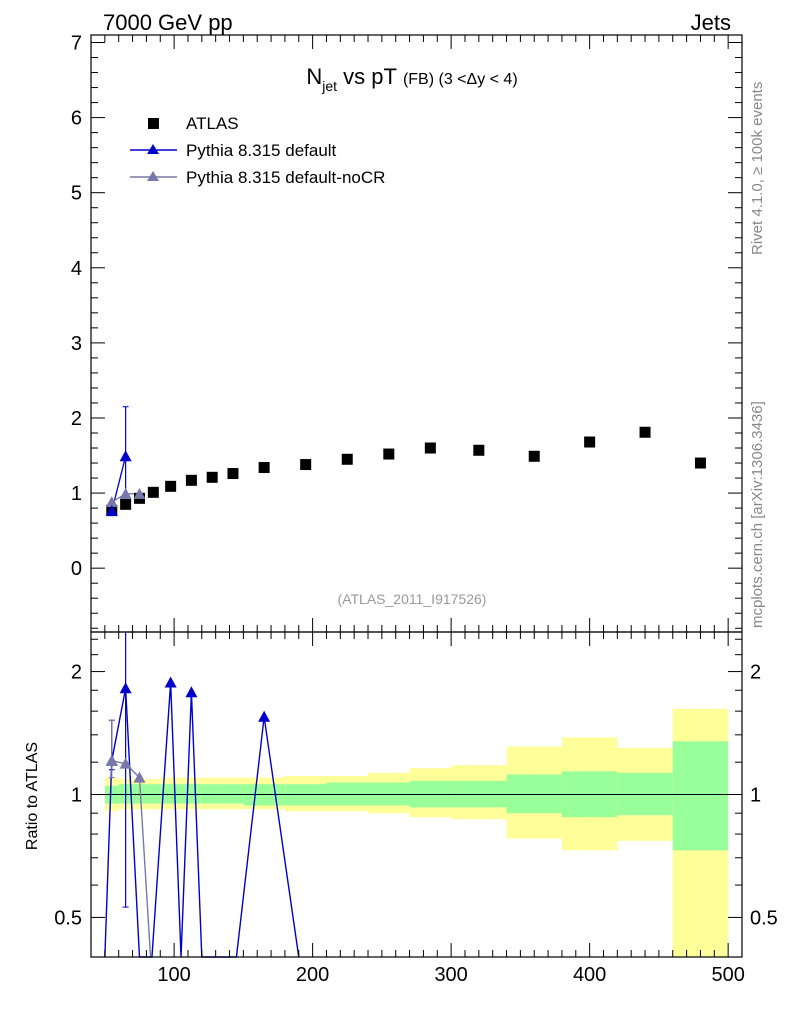  Describe the element at coordinates (261, 150) in the screenshot. I see `legend-default-label: Pythia 8.315 default` at that location.